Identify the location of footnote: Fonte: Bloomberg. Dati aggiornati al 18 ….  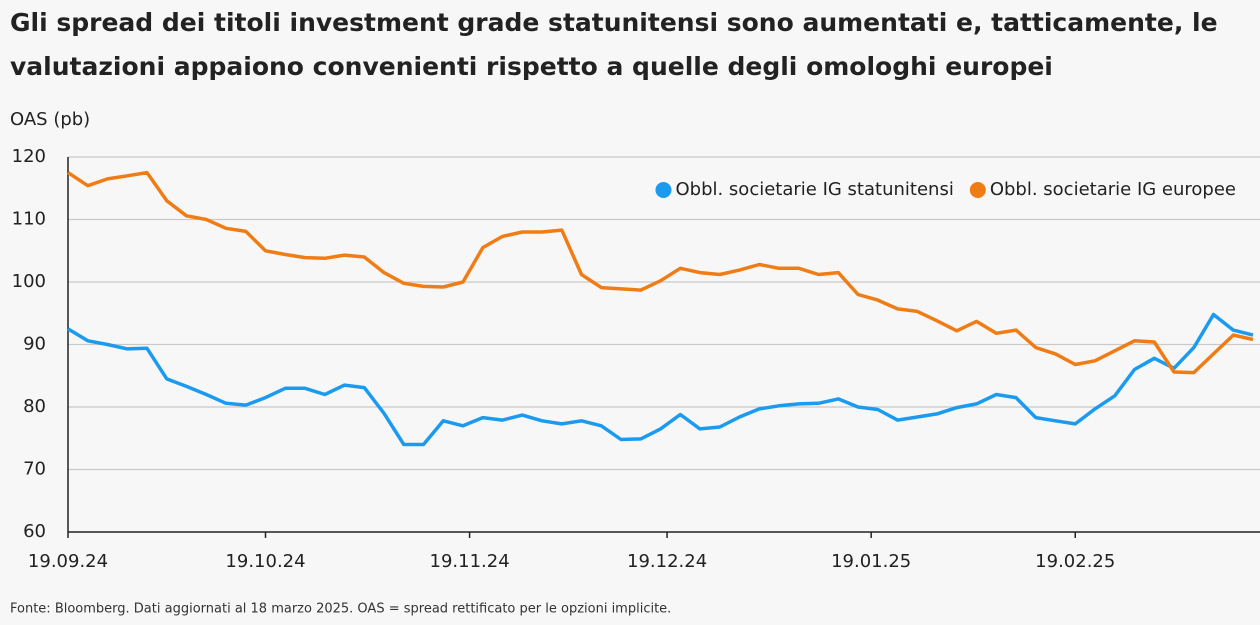
(340, 609).